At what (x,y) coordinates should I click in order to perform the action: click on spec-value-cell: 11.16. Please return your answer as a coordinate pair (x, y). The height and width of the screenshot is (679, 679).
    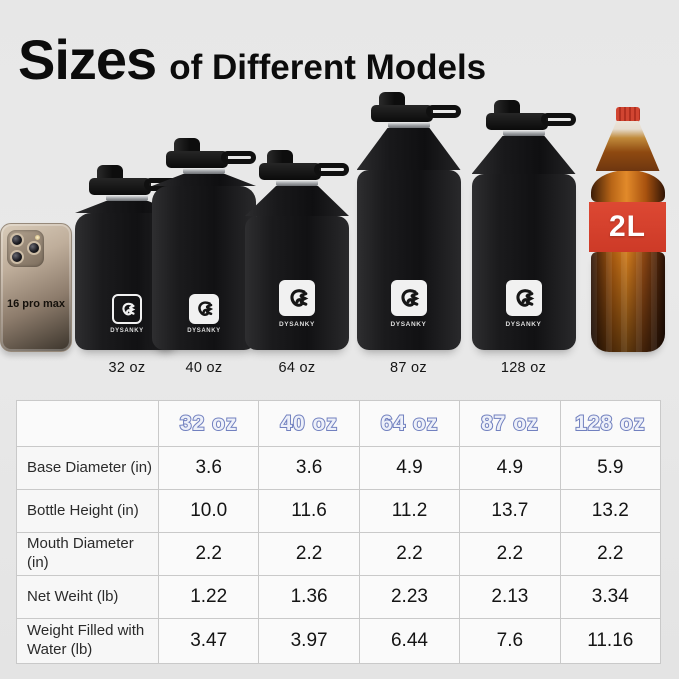
    Looking at the image, I should click on (610, 641).